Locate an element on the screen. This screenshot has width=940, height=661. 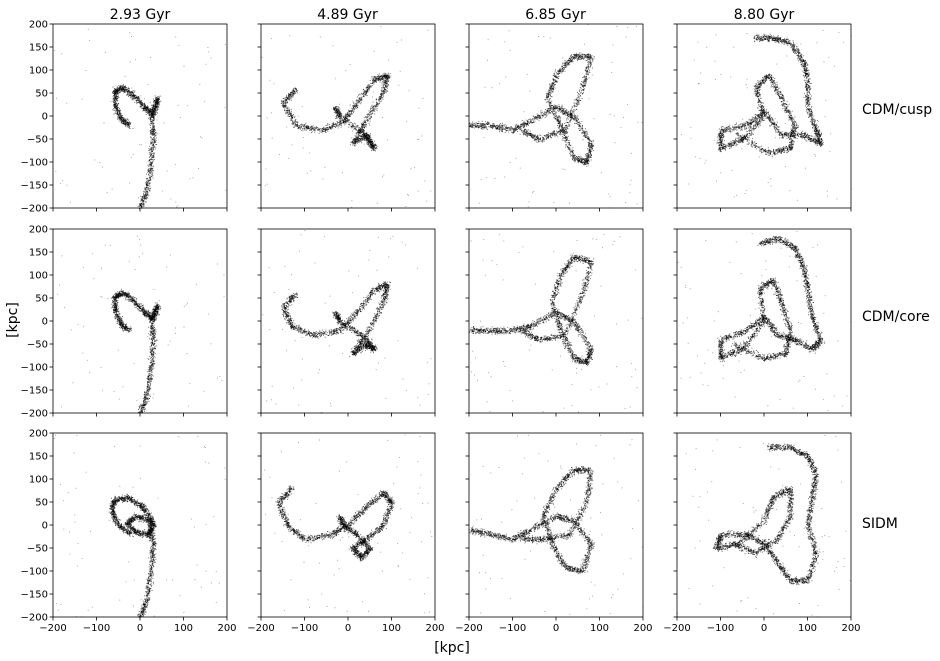
panel-1-1: 200150100500−50−100−150−200 is located at coordinates (124, 117).